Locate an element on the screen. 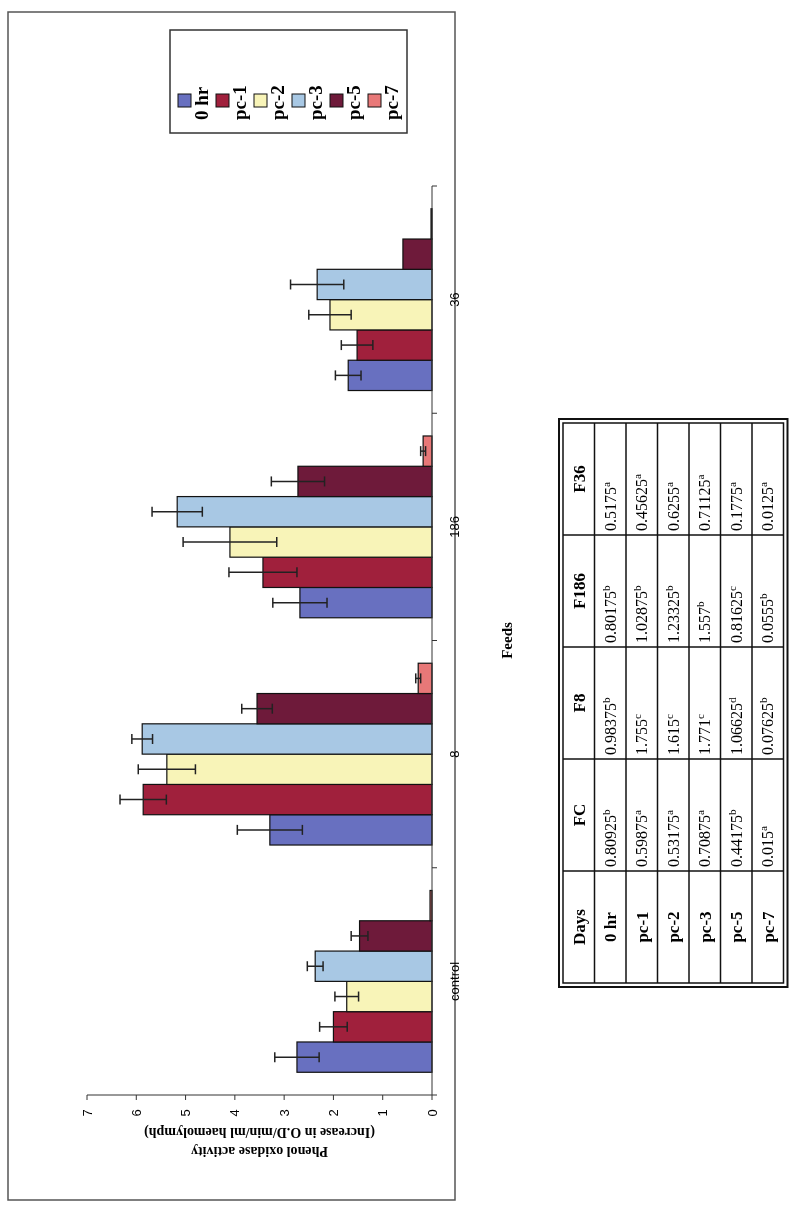 Image resolution: width=789 pixels, height=1207 pixels. legend-label: 0 hr is located at coordinates (201, 103).